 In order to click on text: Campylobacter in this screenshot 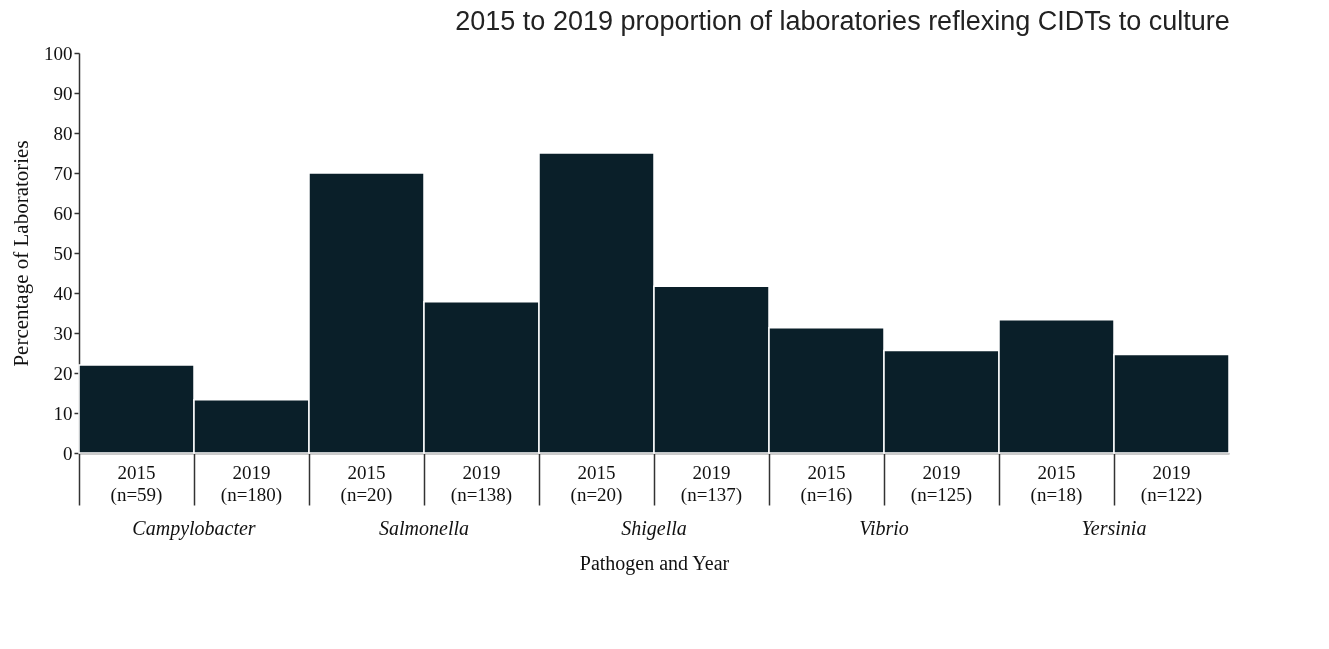, I will do `click(194, 528)`.